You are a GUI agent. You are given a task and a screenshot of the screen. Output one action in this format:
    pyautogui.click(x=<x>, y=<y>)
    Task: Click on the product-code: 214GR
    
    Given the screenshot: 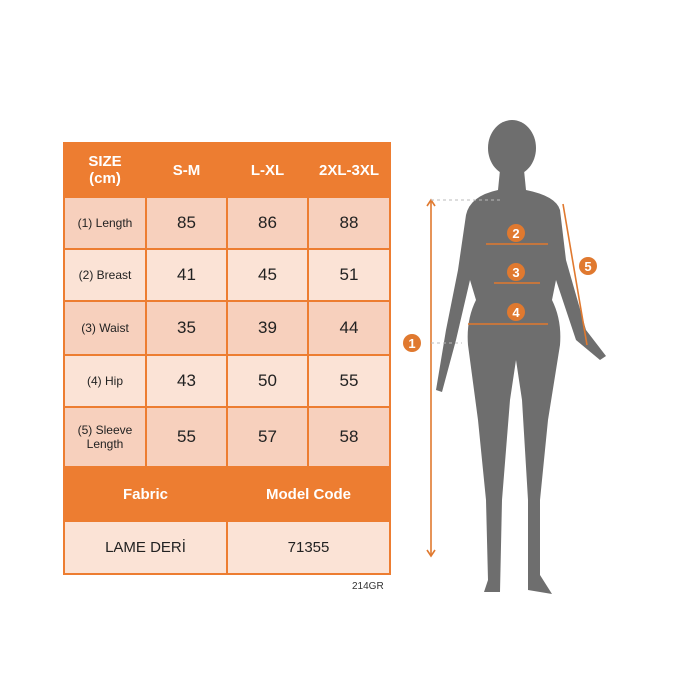 What is the action you would take?
    pyautogui.click(x=368, y=586)
    